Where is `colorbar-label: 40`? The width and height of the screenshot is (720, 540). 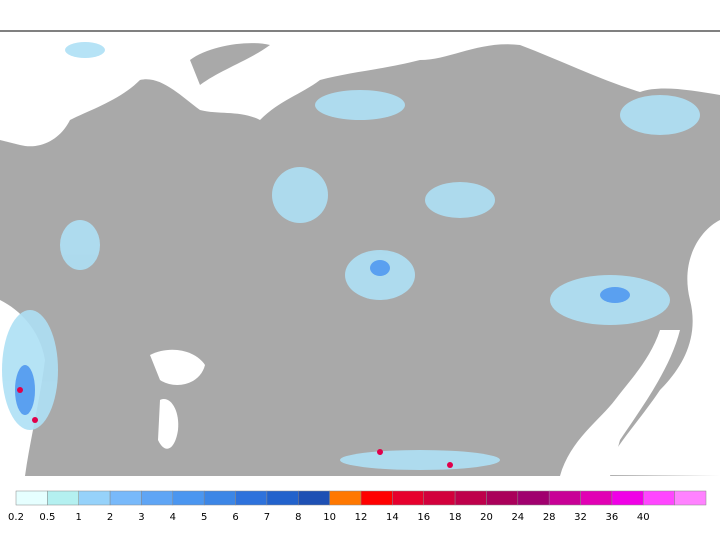
colorbar-label: 40 is located at coordinates (643, 517).